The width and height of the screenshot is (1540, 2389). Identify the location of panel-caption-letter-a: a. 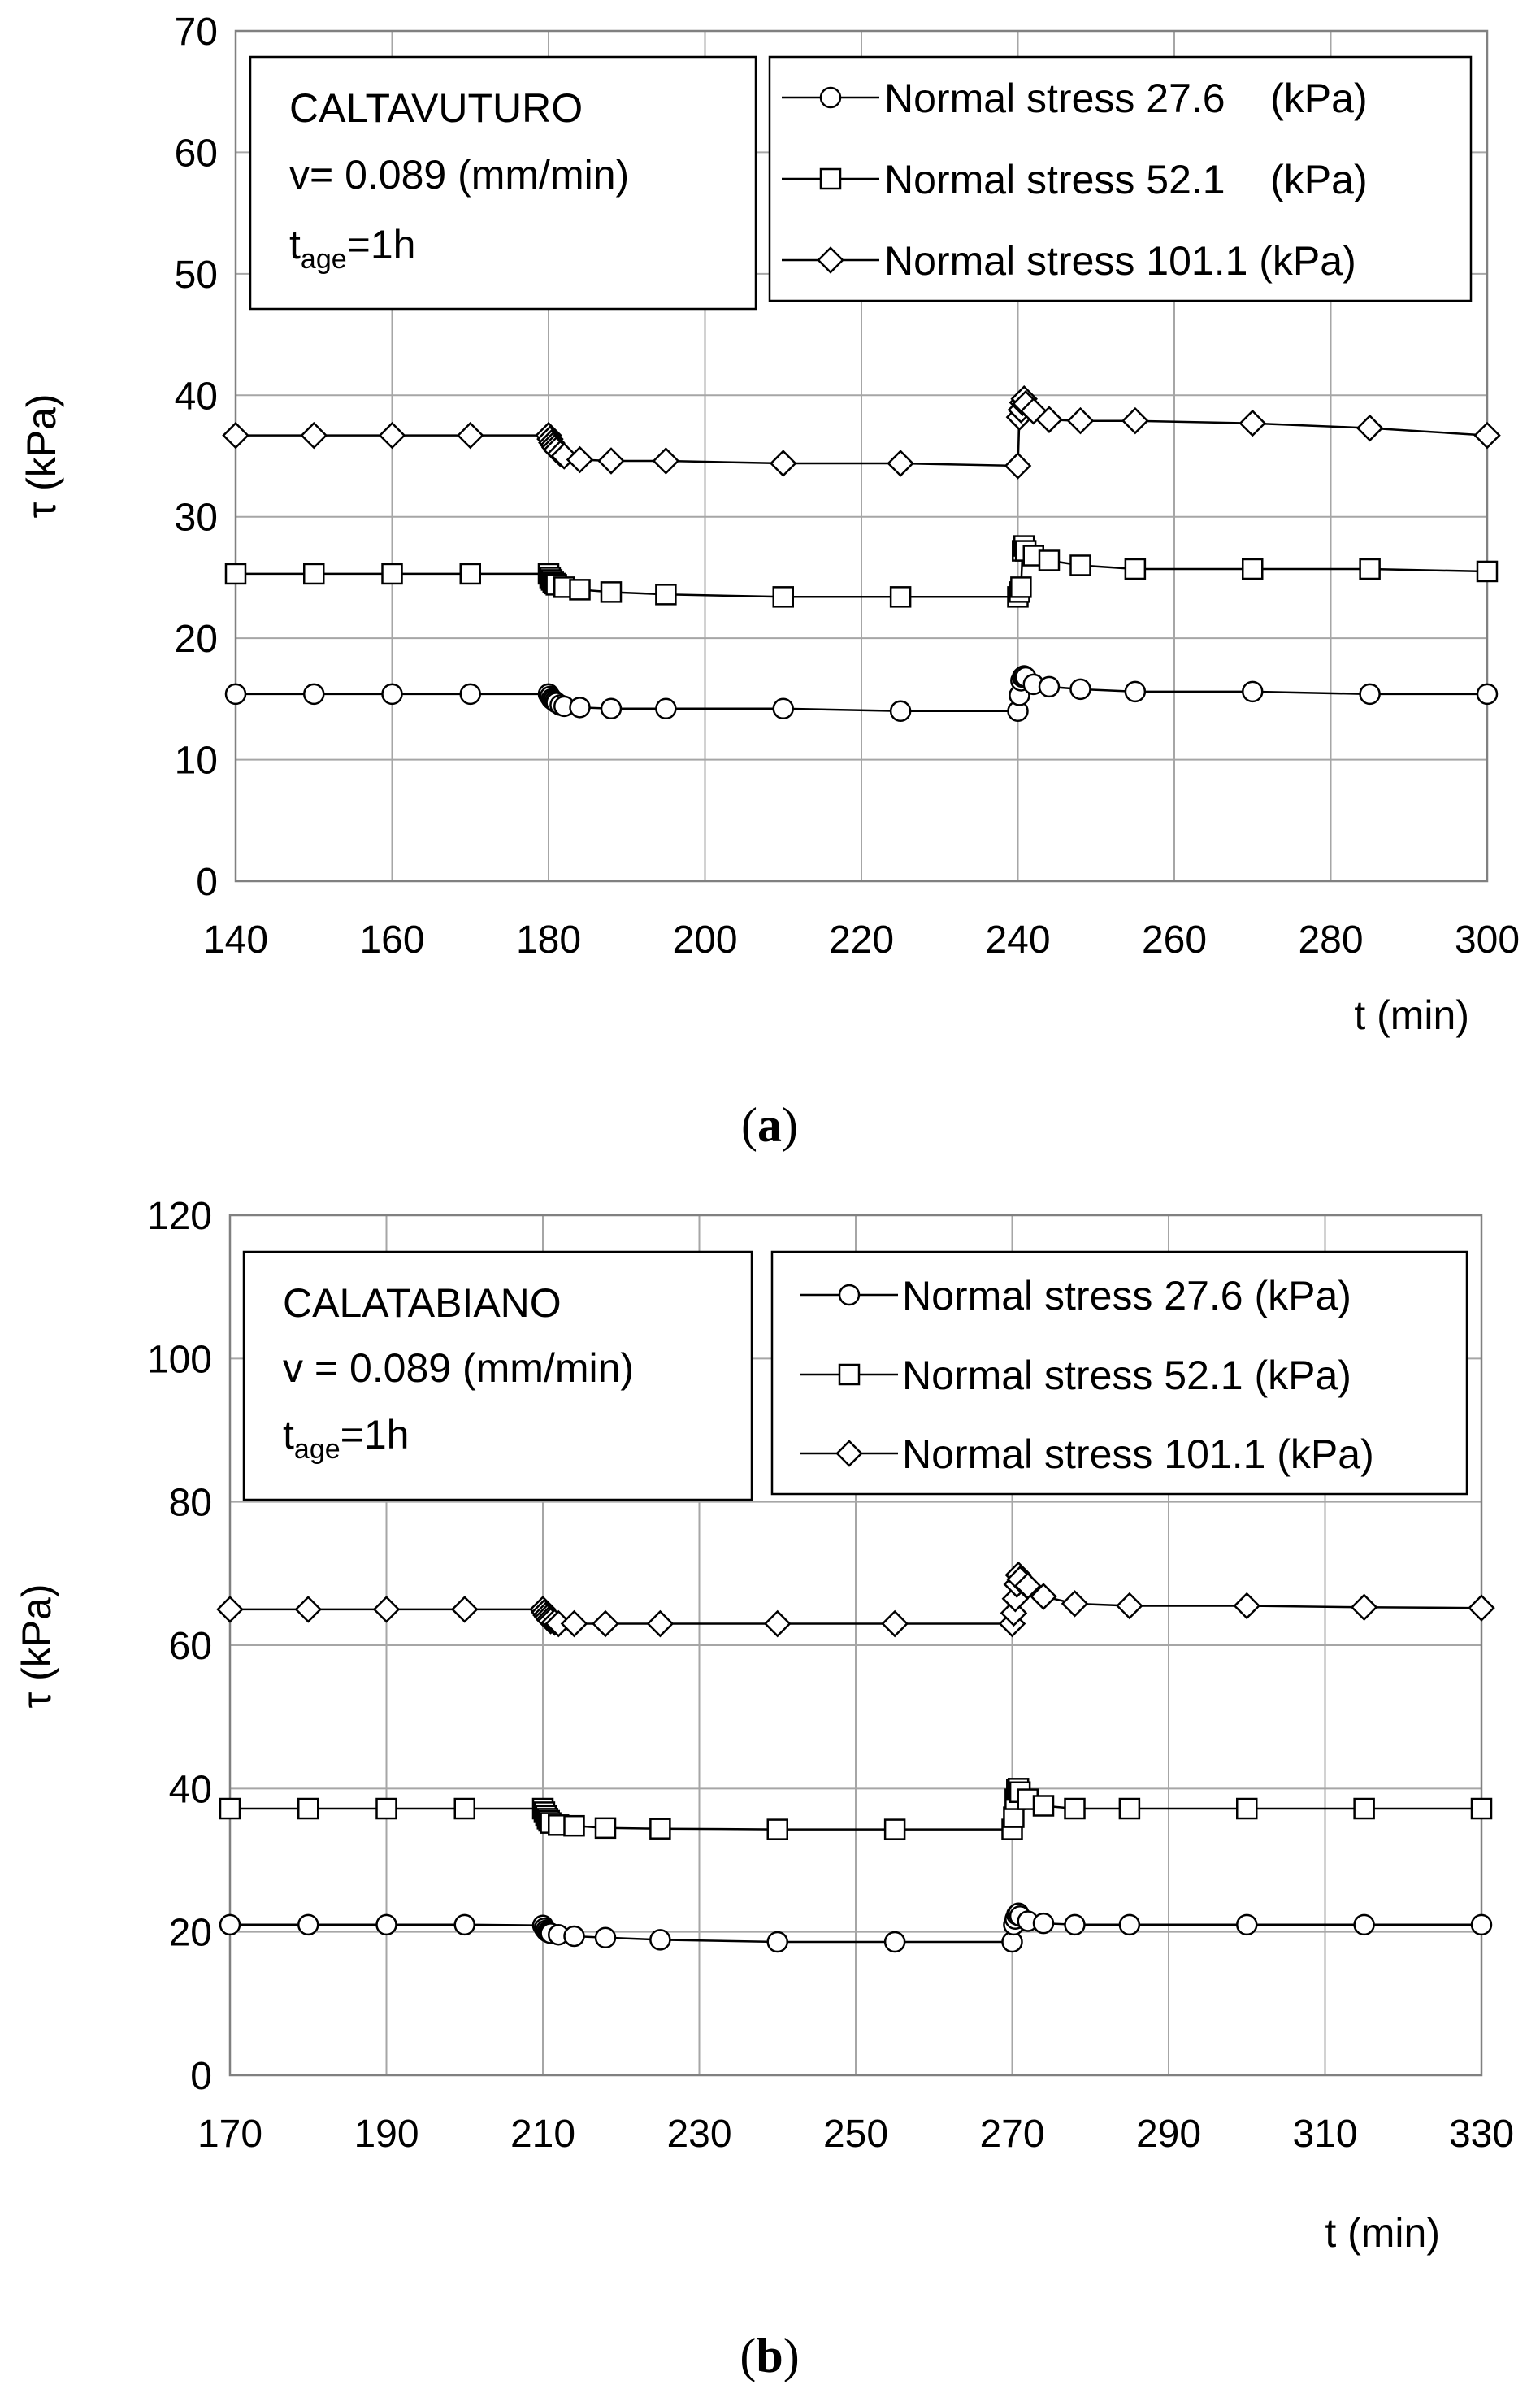
(769, 1125).